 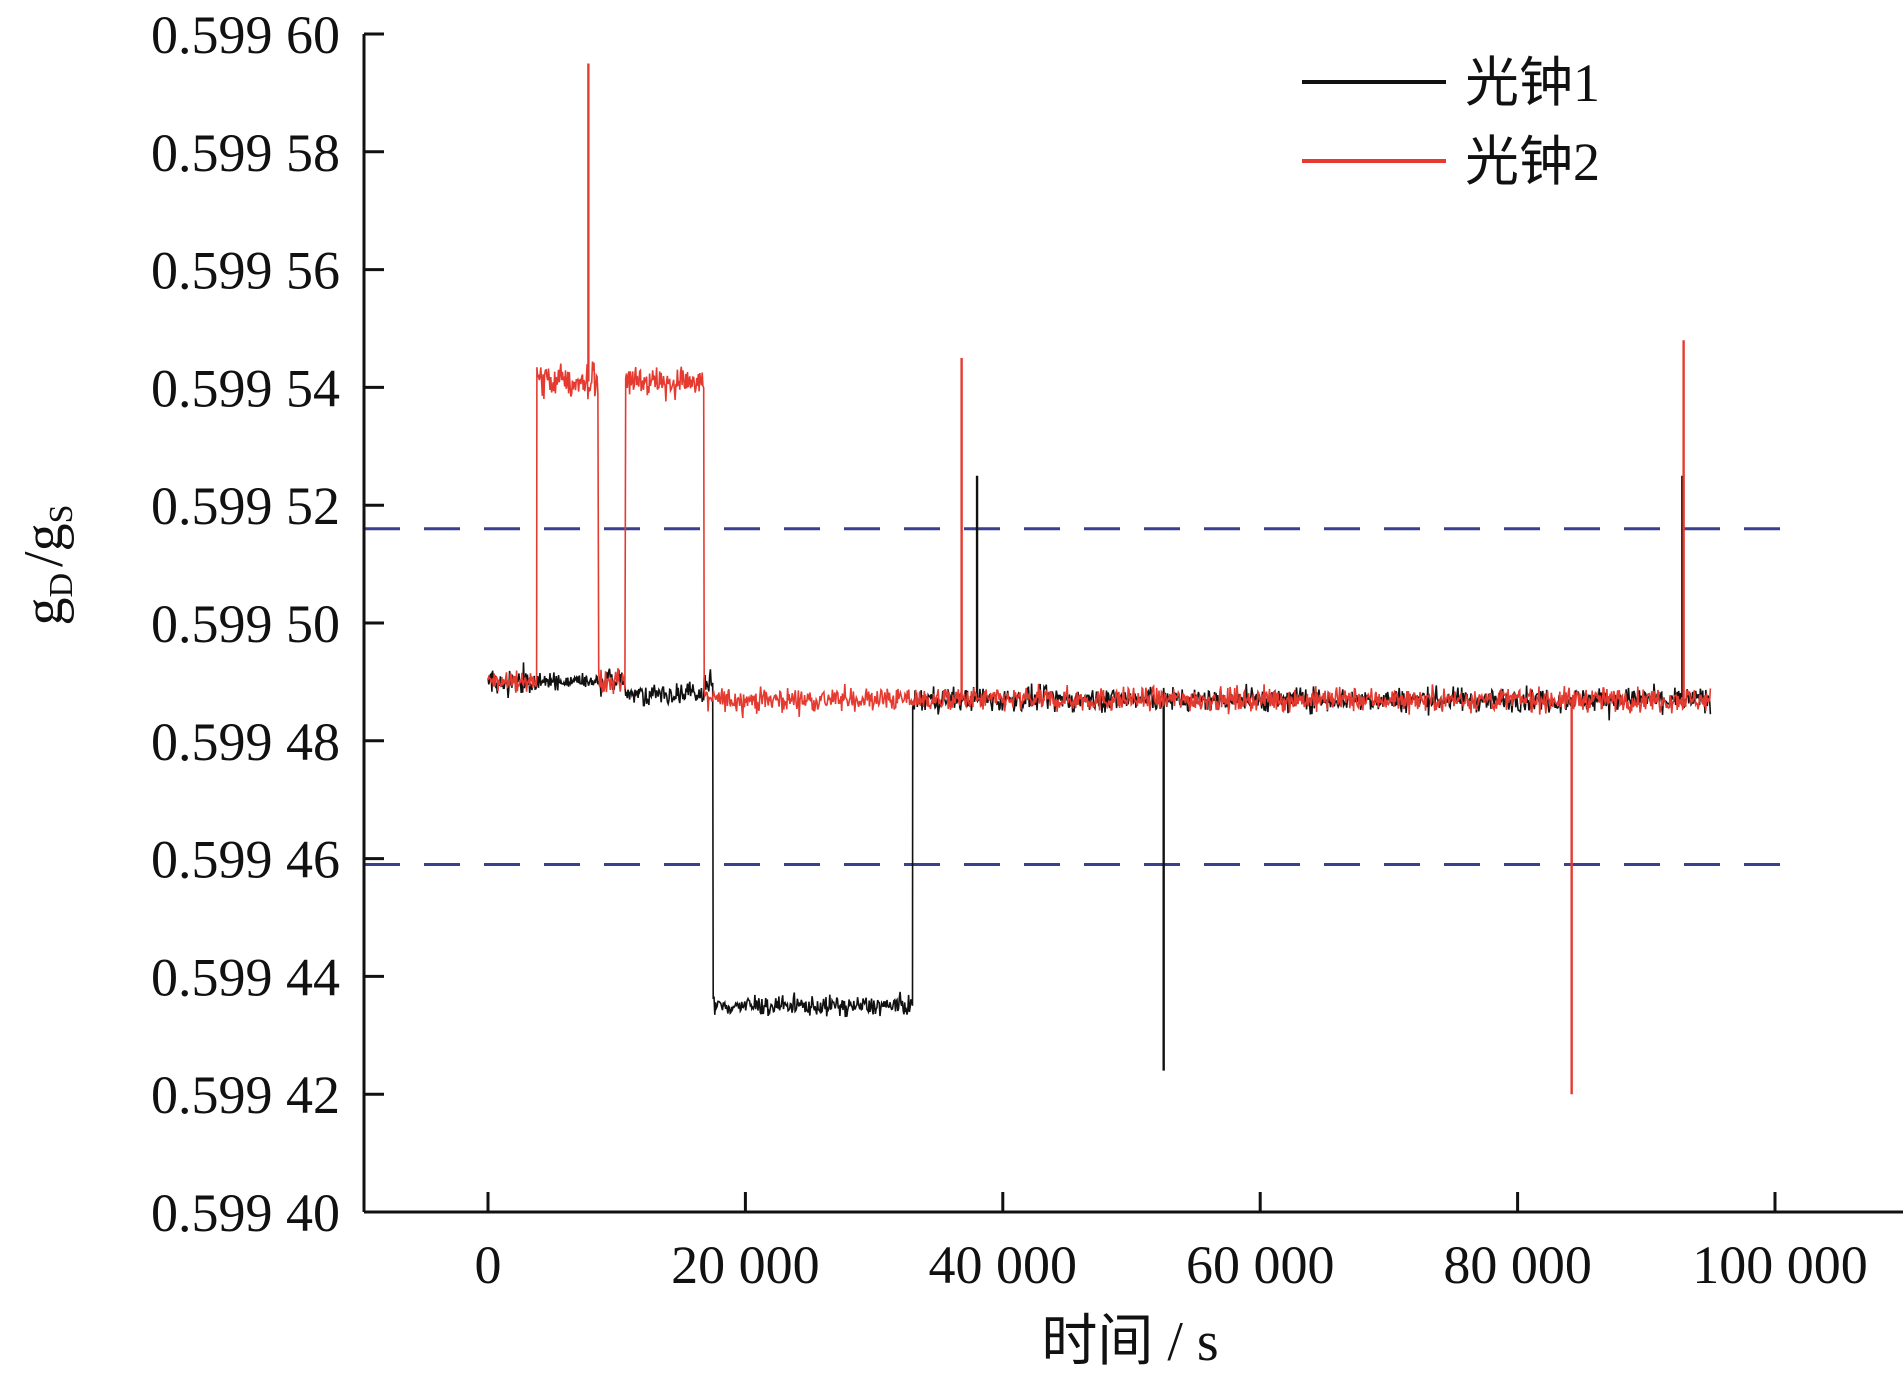 I want to click on legend-label-2: 光钟2, so click(x=1532, y=162).